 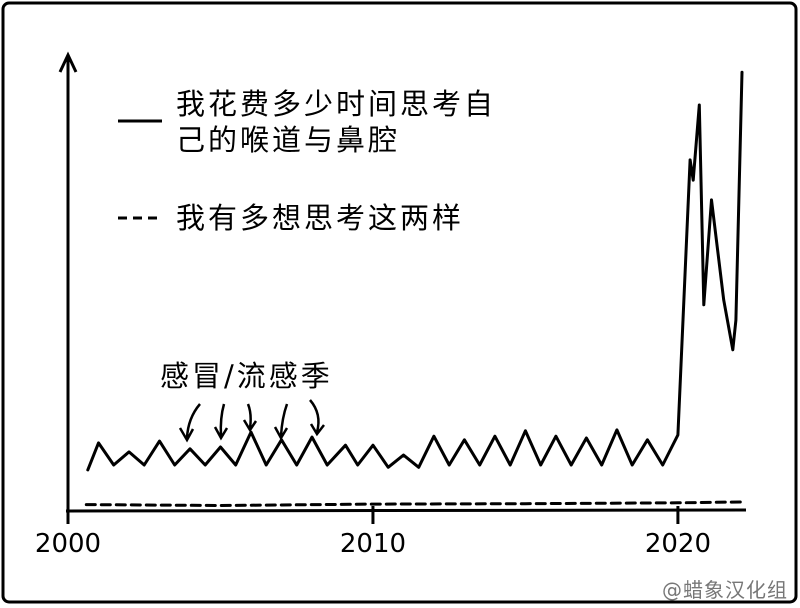 What do you see at coordinates (336, 122) in the screenshot?
I see `legend-label: 我花费多少时间思考自己的喉道与鼻腔` at bounding box center [336, 122].